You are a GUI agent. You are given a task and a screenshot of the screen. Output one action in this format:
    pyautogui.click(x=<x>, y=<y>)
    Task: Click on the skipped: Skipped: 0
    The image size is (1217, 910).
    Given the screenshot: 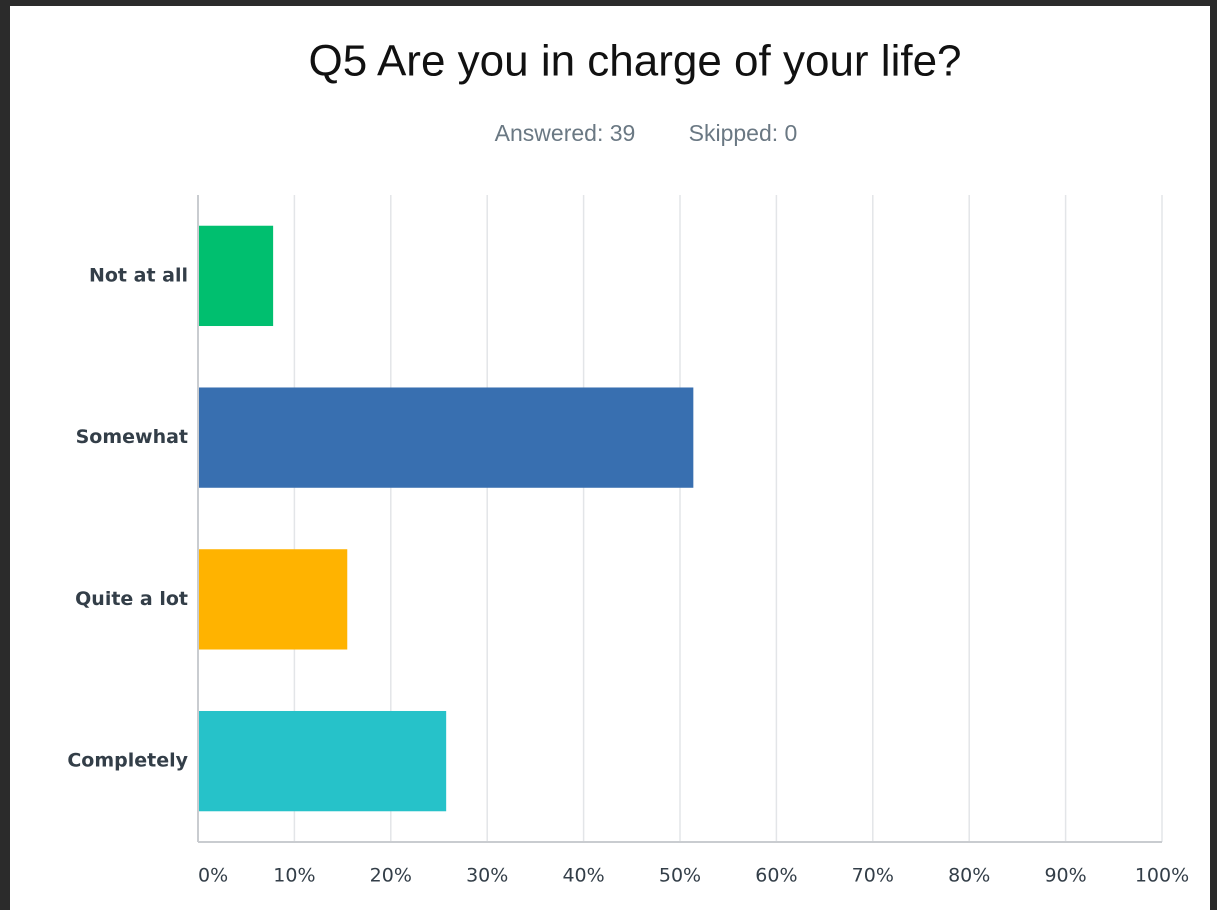 What is the action you would take?
    pyautogui.click(x=743, y=133)
    